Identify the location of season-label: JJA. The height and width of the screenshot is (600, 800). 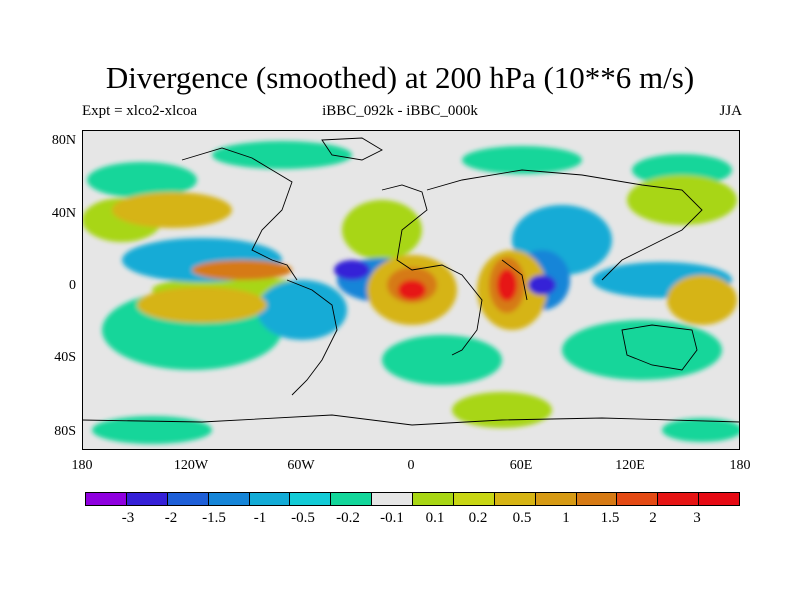
(730, 111).